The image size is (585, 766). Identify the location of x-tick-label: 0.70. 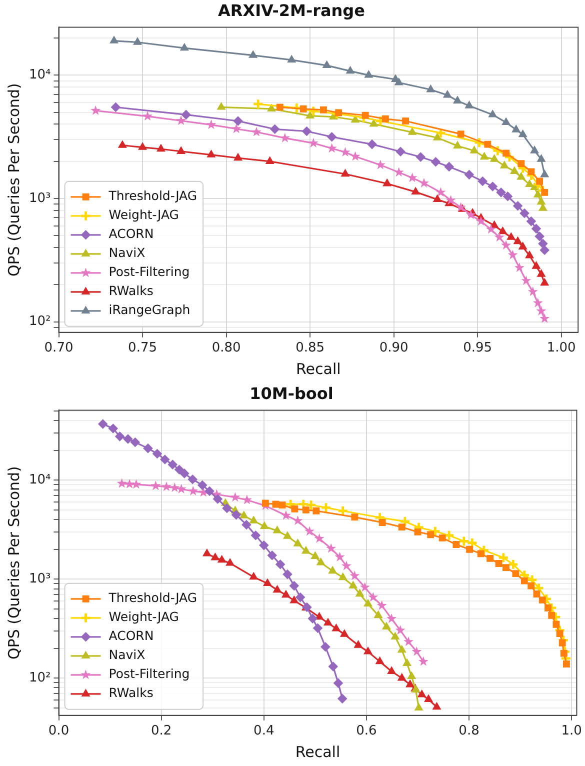
(59, 348).